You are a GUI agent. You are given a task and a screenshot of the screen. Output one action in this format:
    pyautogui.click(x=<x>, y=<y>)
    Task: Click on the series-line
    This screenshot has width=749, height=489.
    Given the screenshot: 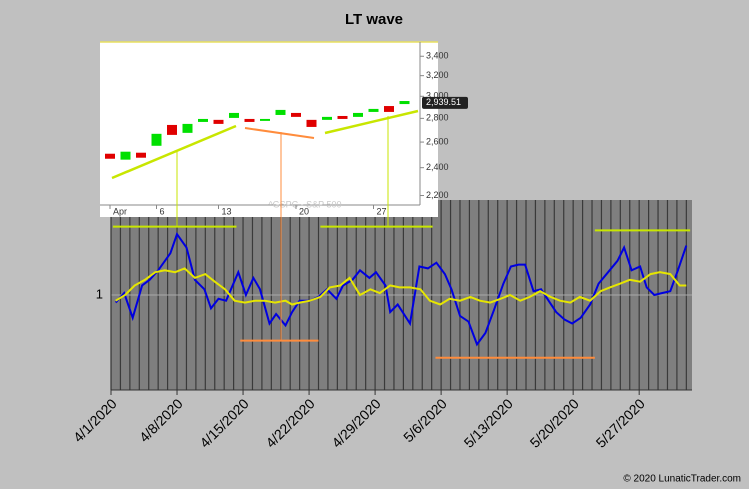 What is the action you would take?
    pyautogui.click(x=401, y=286)
    